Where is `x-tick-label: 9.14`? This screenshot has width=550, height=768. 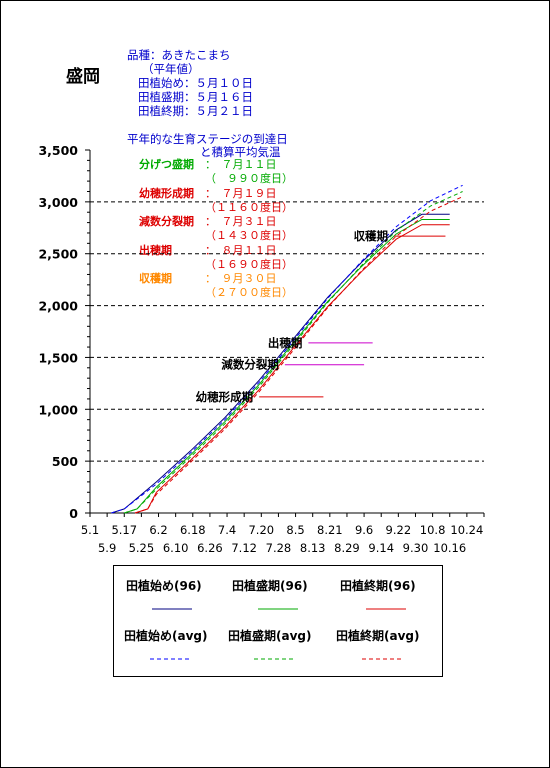
x-tick-label: 9.14 is located at coordinates (381, 548).